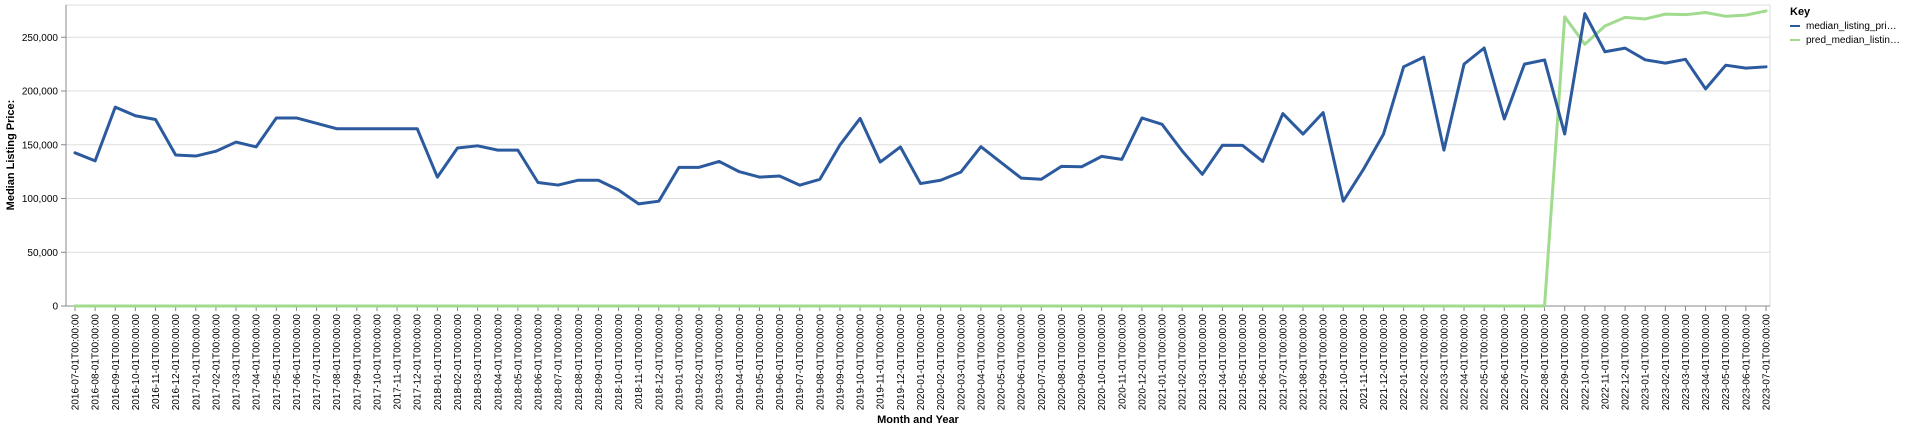 The image size is (1920, 429). Describe the element at coordinates (398, 362) in the screenshot. I see `x-tick-label: 2017-11-01T00:00:00` at that location.